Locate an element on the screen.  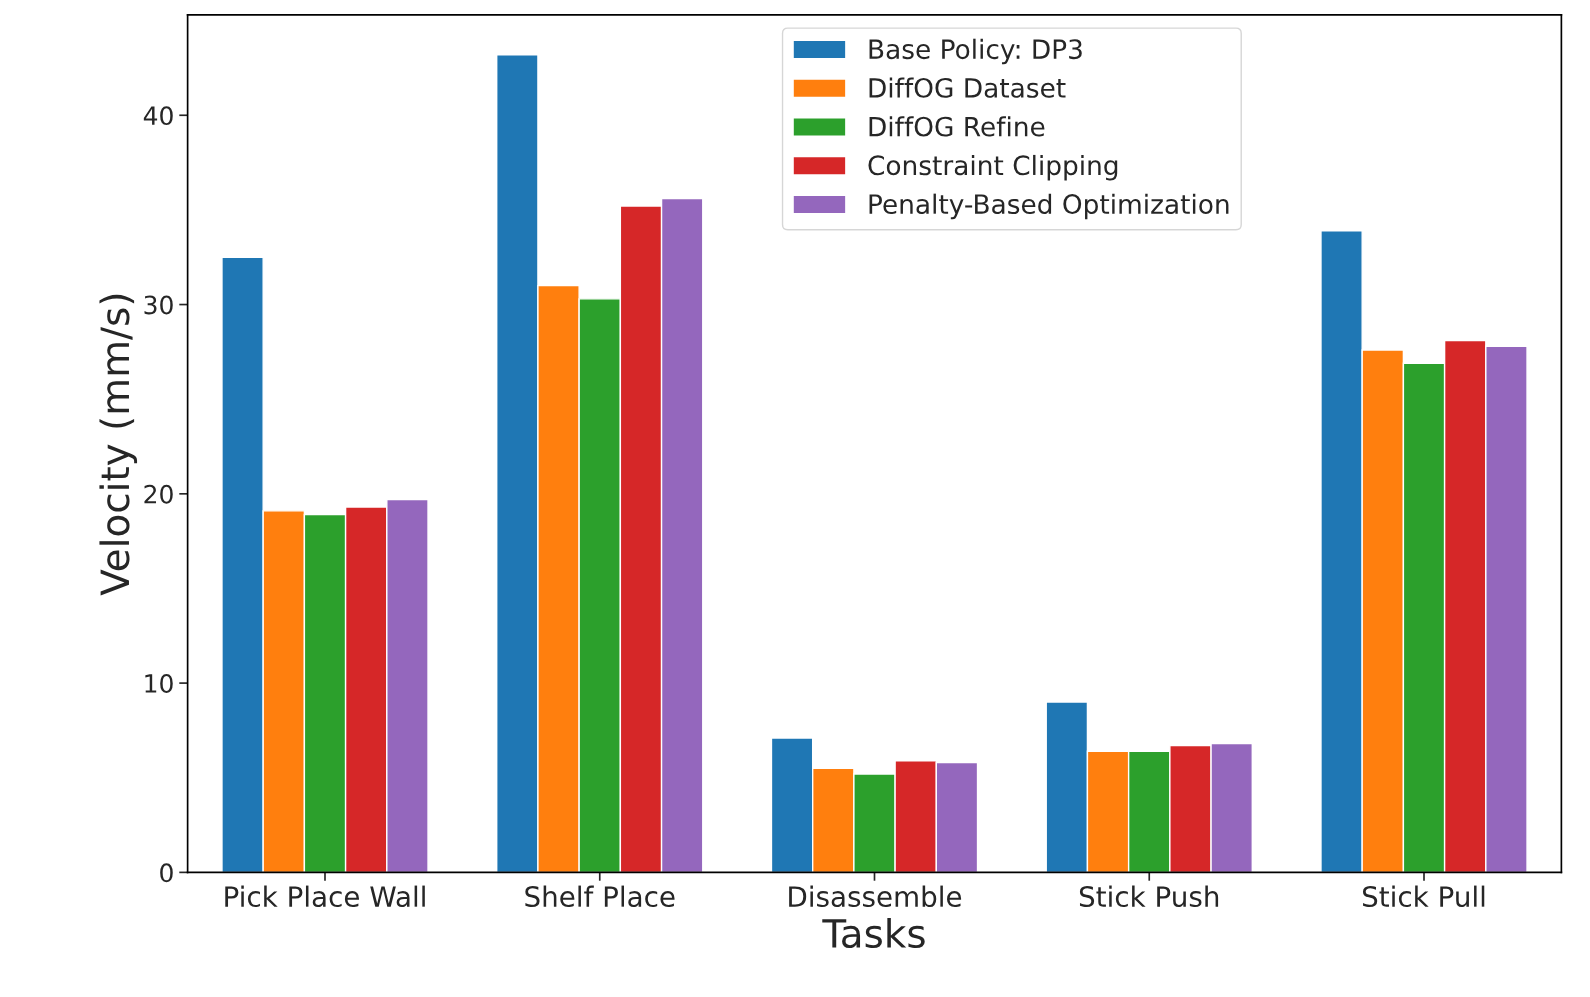
y-tick-label: 10 is located at coordinates (159, 683).